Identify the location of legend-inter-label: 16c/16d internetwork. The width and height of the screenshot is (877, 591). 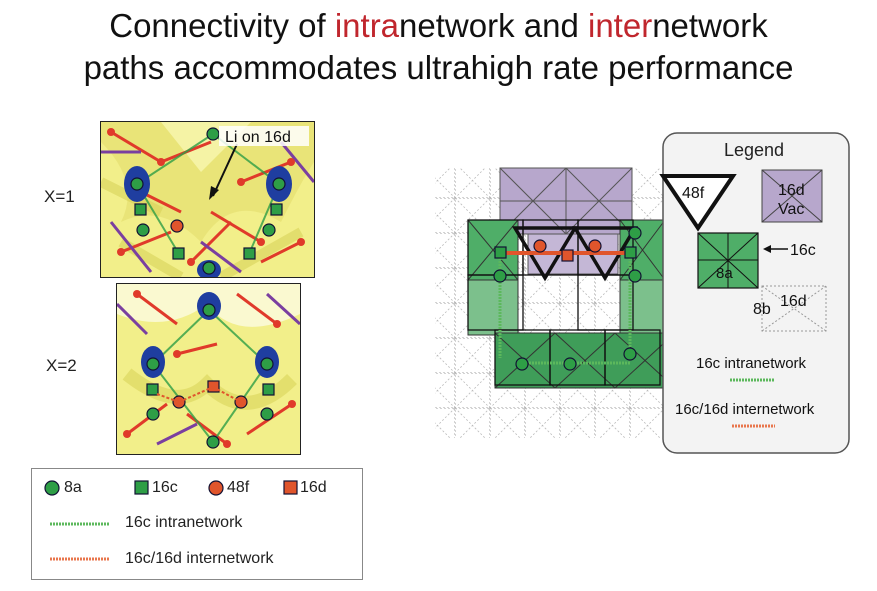
(199, 558).